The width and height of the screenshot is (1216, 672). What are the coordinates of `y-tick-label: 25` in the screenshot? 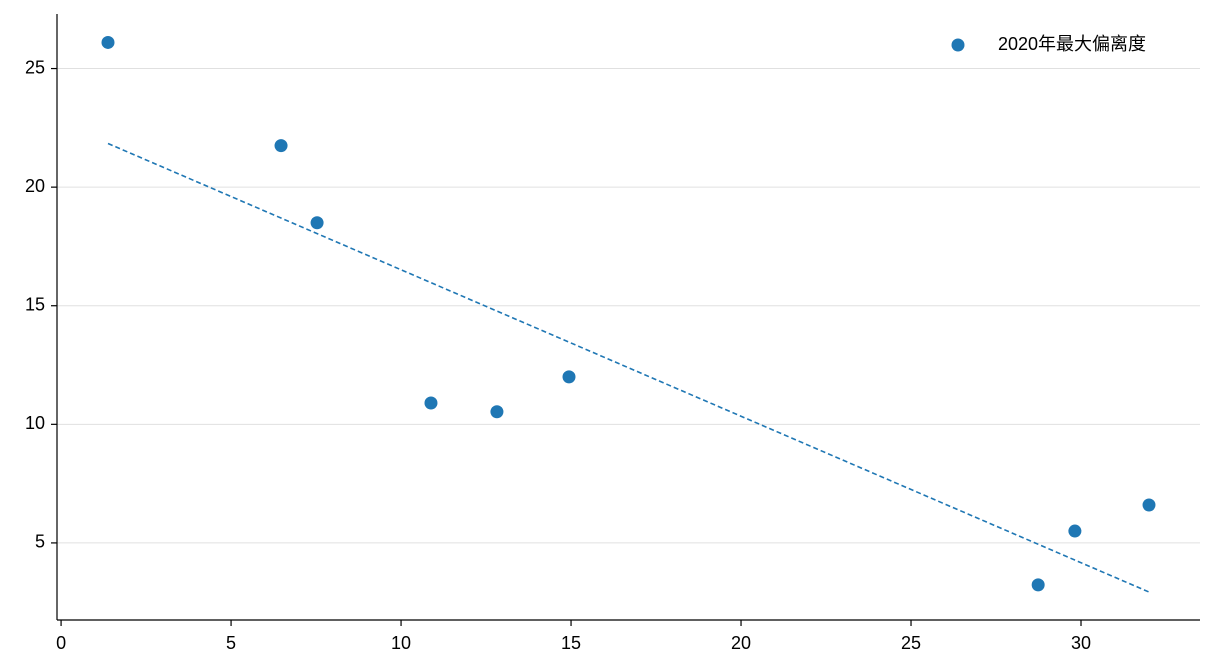 It's located at (35, 67).